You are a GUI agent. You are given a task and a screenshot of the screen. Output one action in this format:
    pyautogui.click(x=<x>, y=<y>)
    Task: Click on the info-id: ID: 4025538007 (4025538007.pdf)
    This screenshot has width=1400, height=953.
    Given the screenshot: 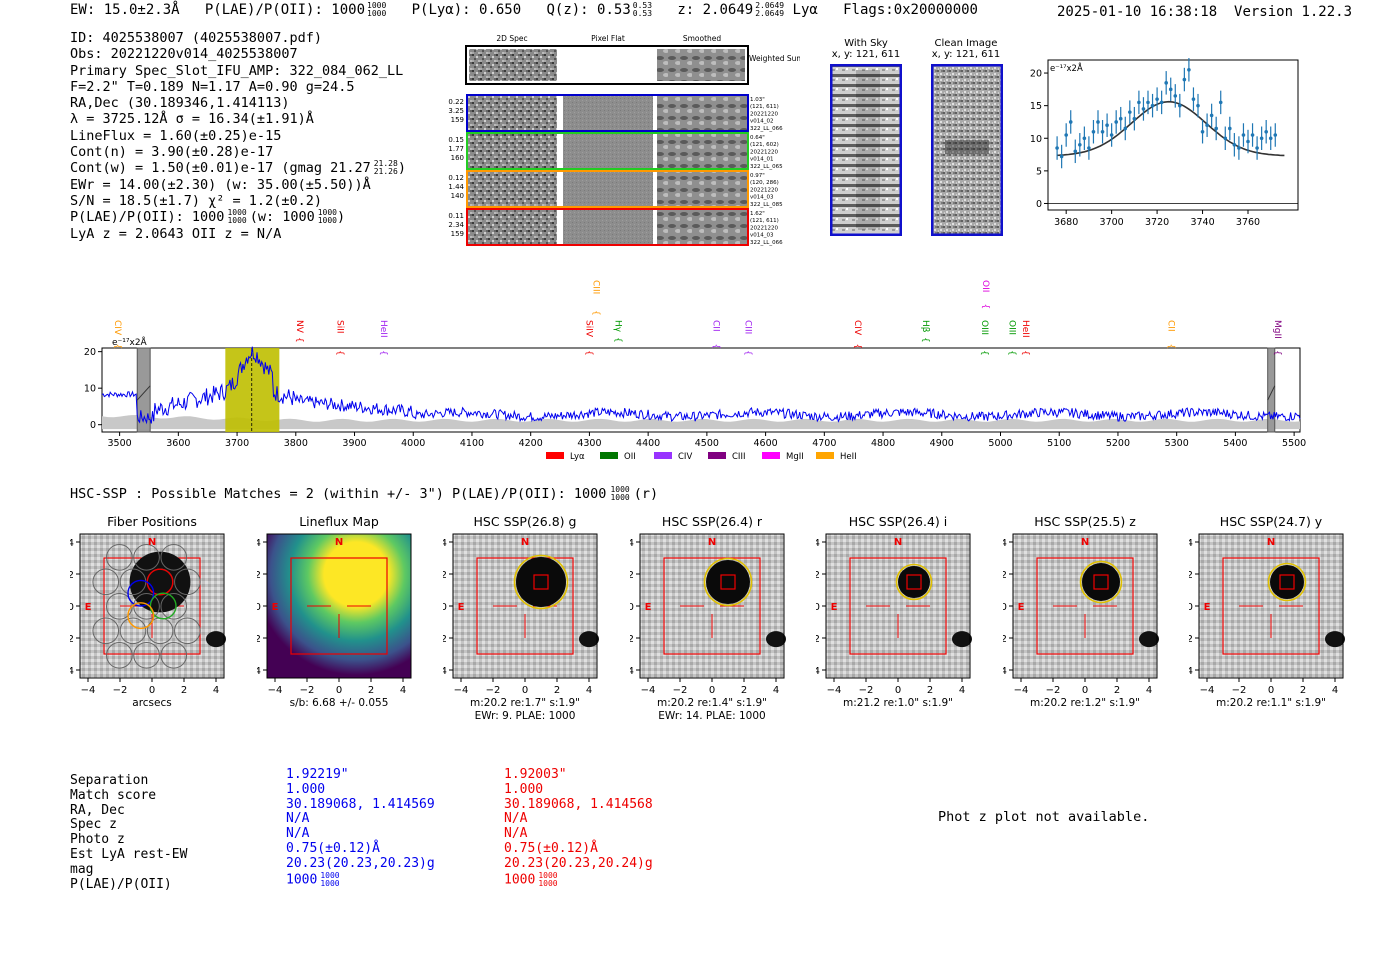 What is the action you would take?
    pyautogui.click(x=196, y=38)
    